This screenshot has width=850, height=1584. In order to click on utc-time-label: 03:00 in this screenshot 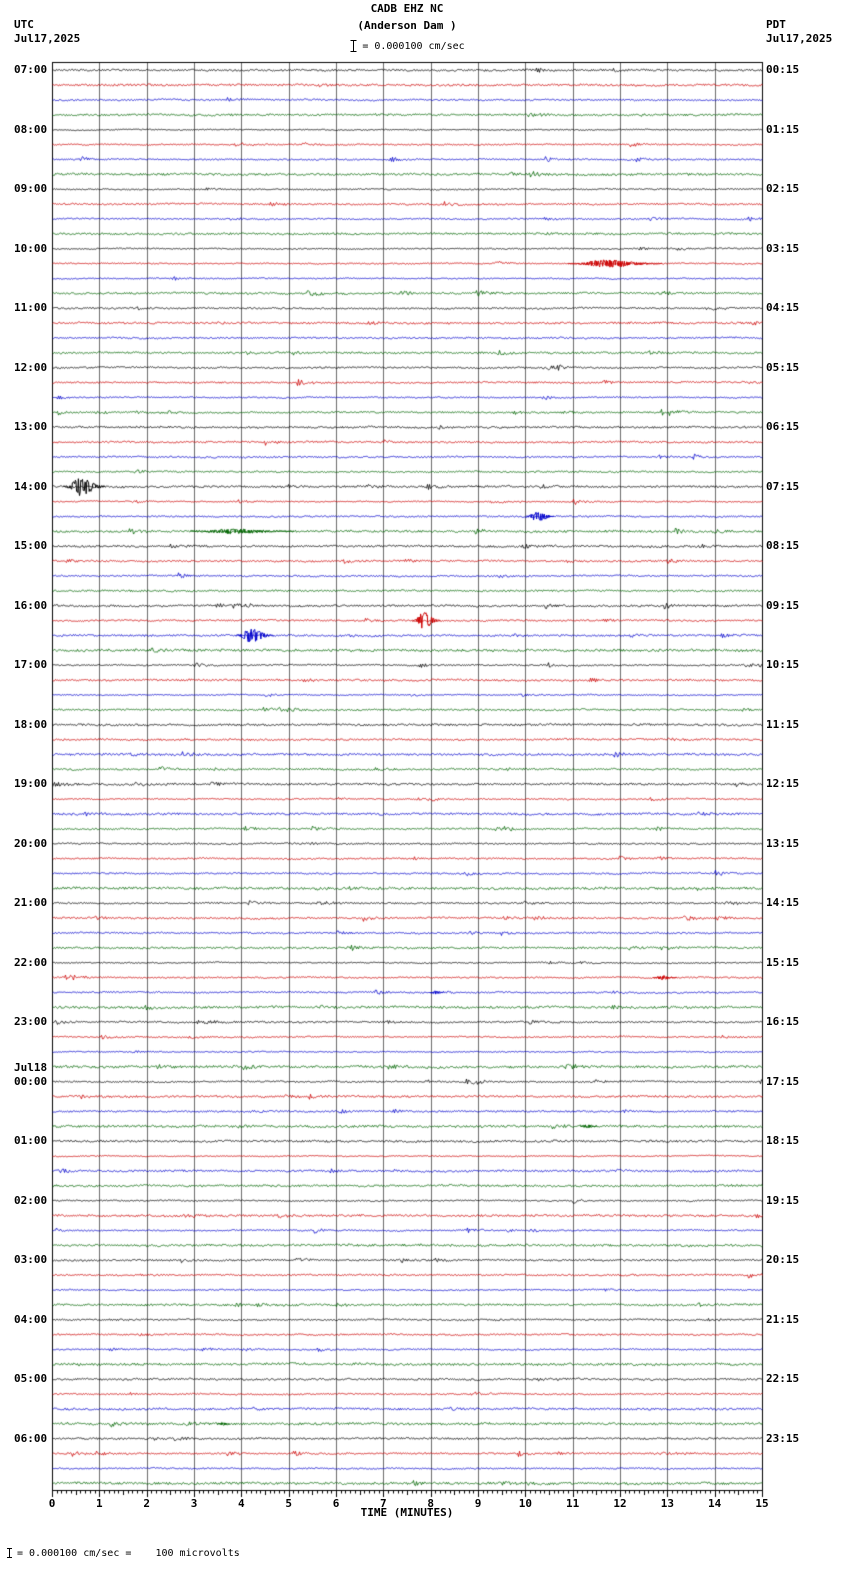, I will do `click(31, 1260)`.